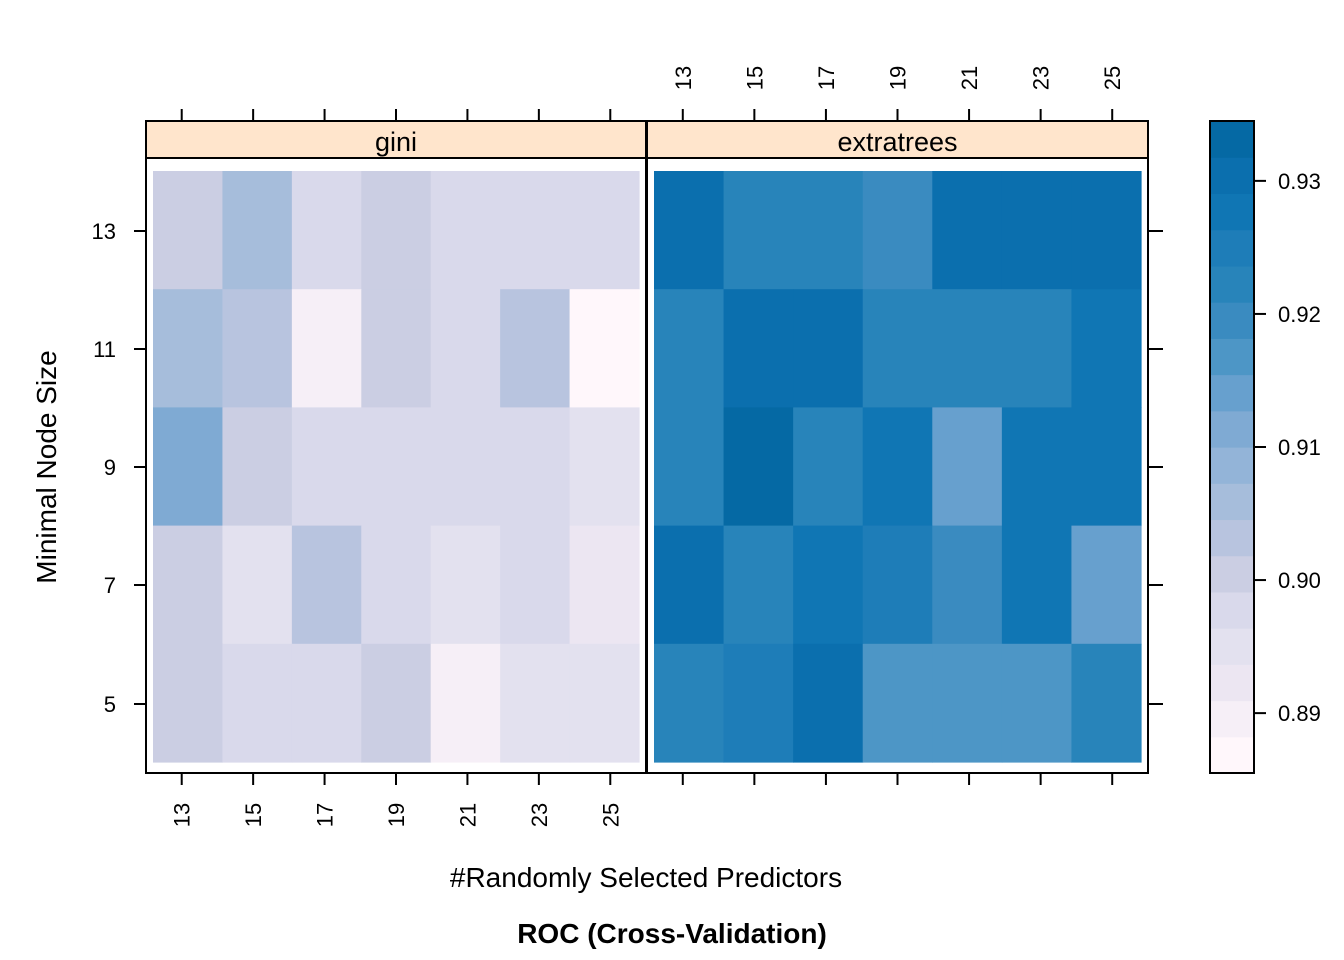 The image size is (1344, 960). What do you see at coordinates (253, 815) in the screenshot?
I see `x-tick-label-bottom: 15` at bounding box center [253, 815].